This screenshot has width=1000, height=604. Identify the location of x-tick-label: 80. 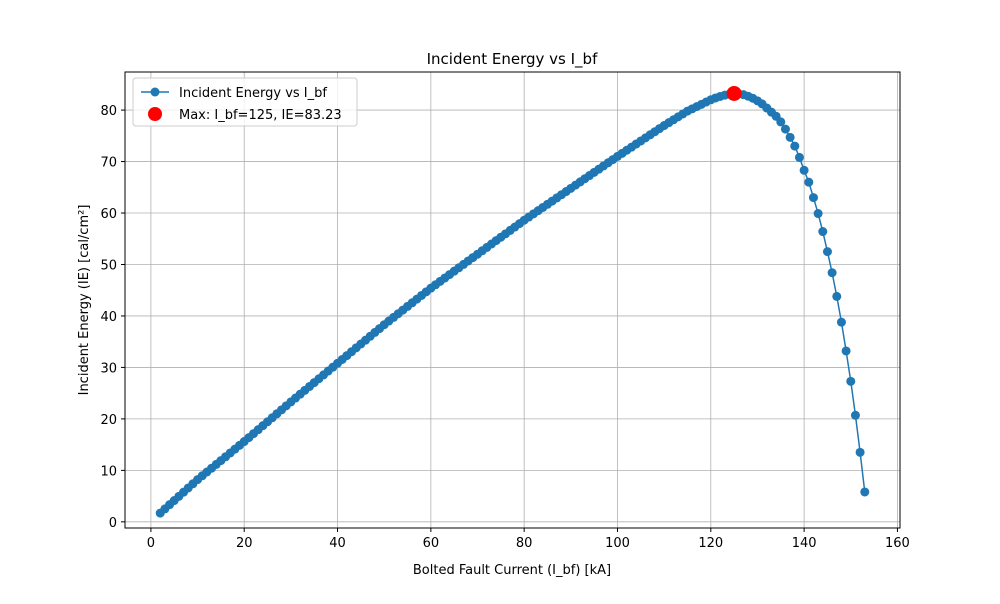
(524, 543).